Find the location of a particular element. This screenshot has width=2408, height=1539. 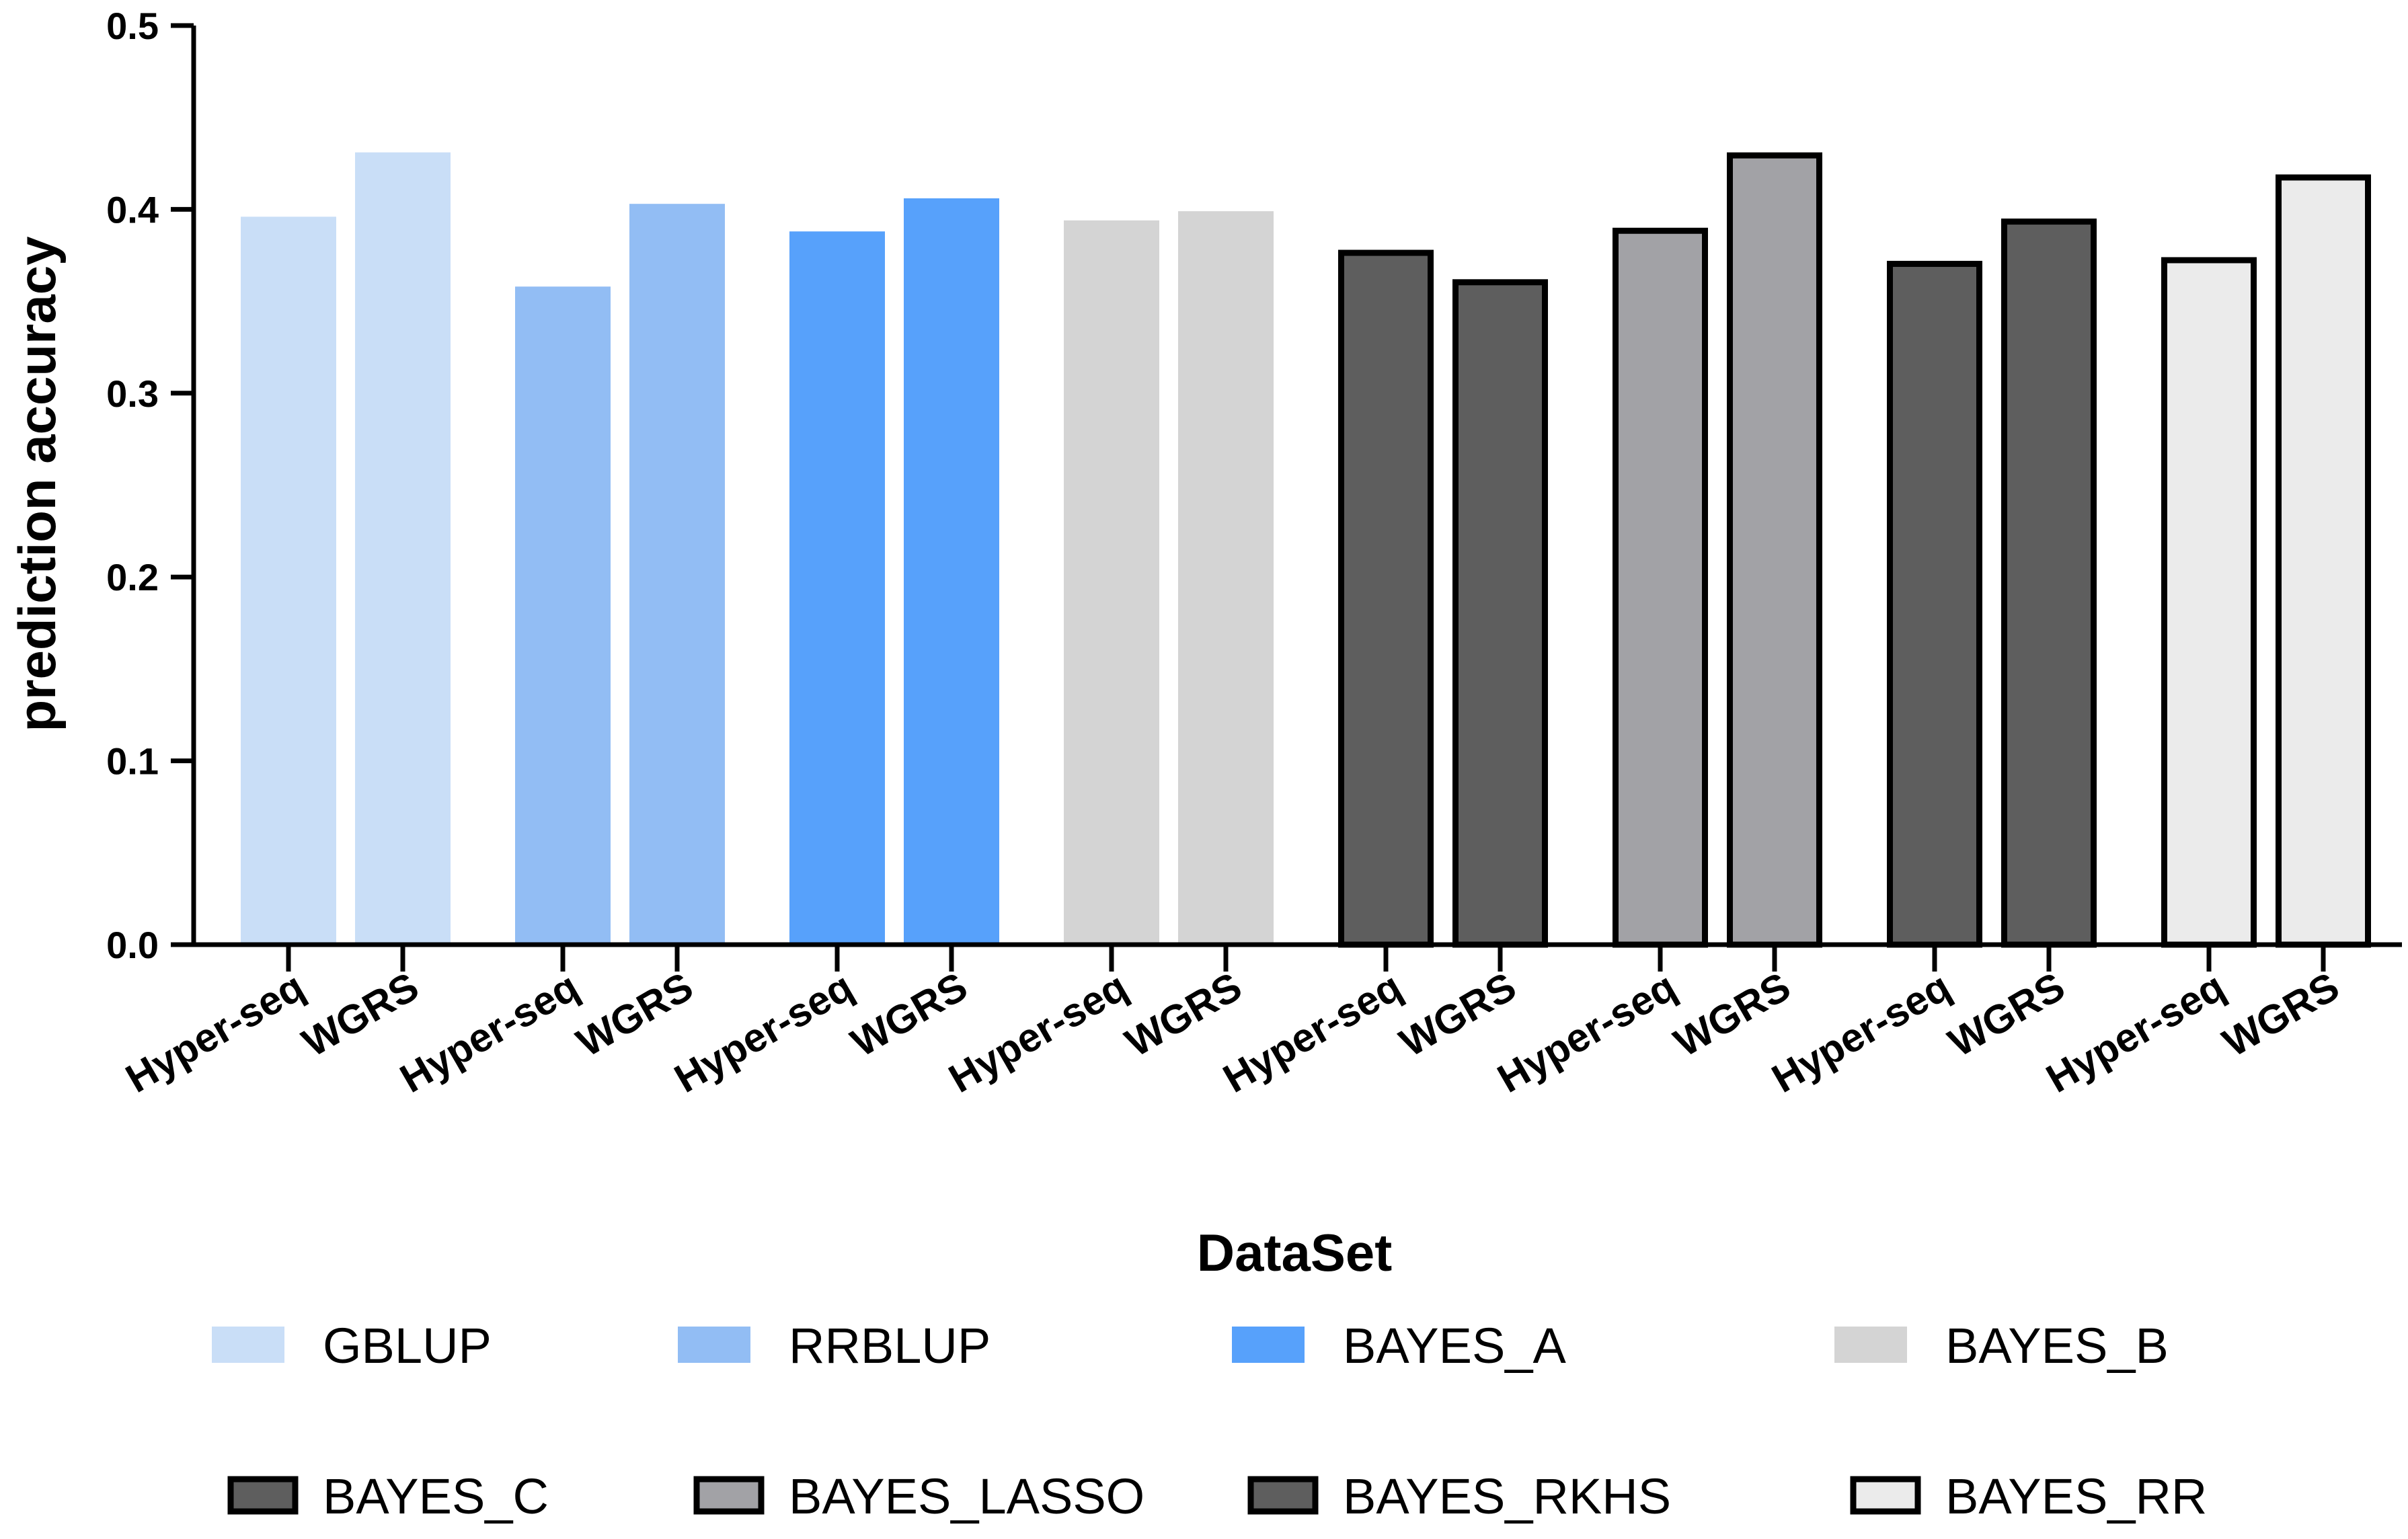

legend-item-bayes-a: BAYES_A is located at coordinates (1399, 1346).